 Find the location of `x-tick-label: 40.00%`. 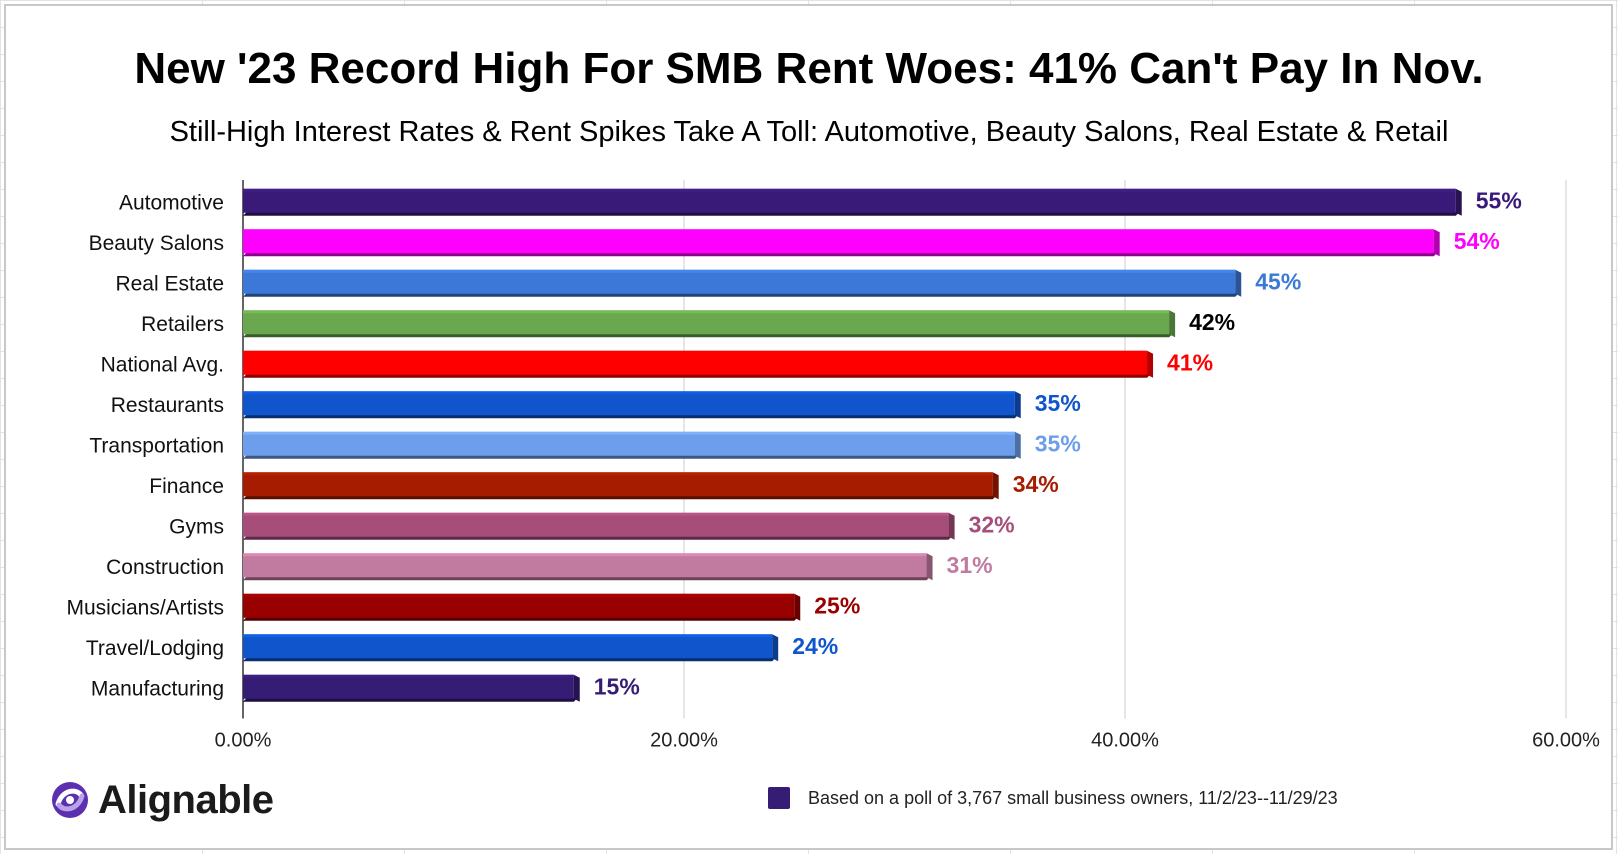

x-tick-label: 40.00% is located at coordinates (1125, 741).